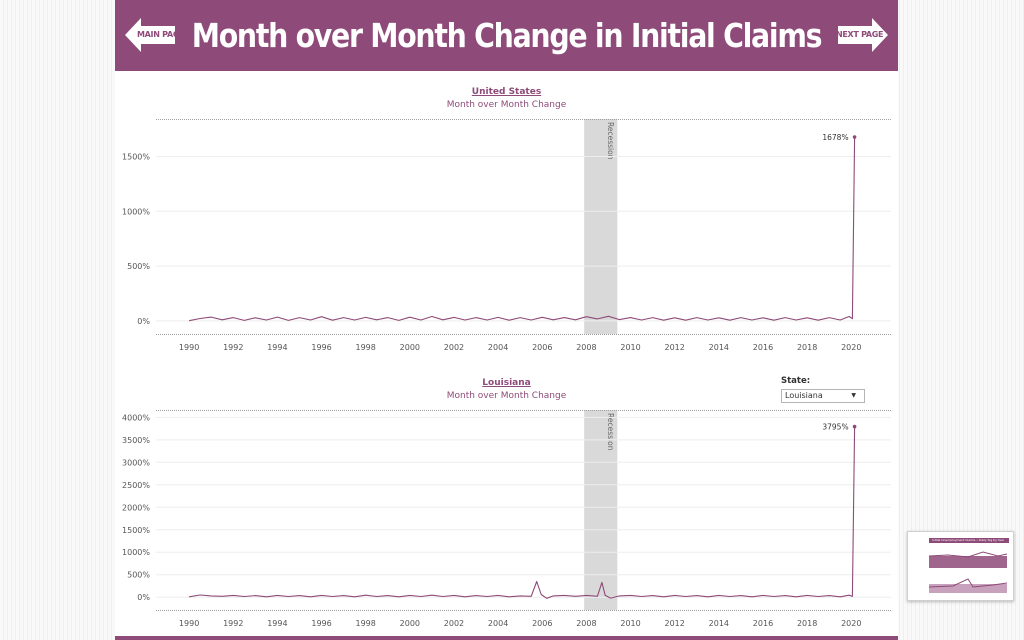 The height and width of the screenshot is (640, 1024). What do you see at coordinates (136, 211) in the screenshot?
I see `us-y-tick-label: 1000%` at bounding box center [136, 211].